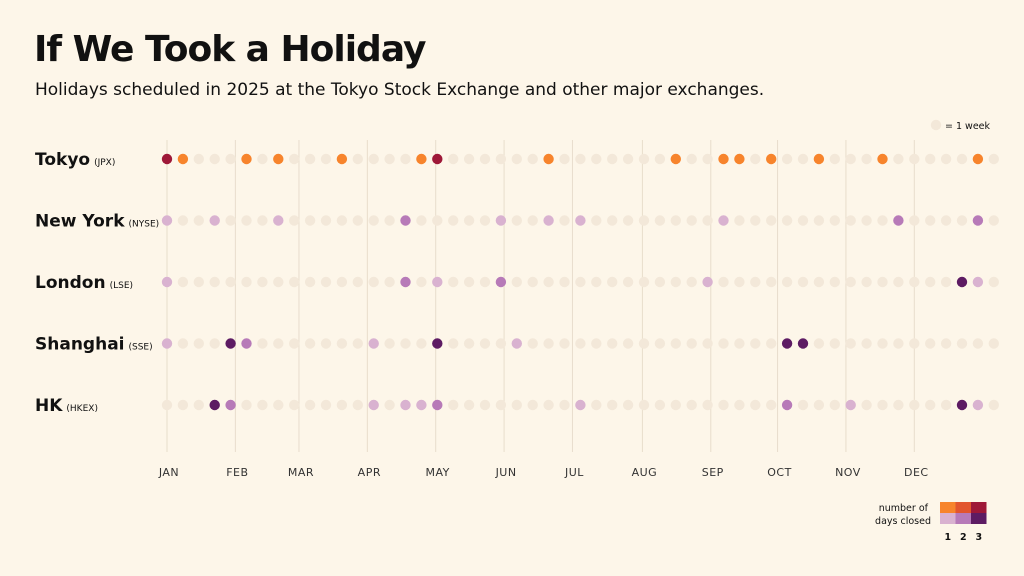 This screenshot has width=1024, height=576. I want to click on month-label-jun: JUN, so click(506, 472).